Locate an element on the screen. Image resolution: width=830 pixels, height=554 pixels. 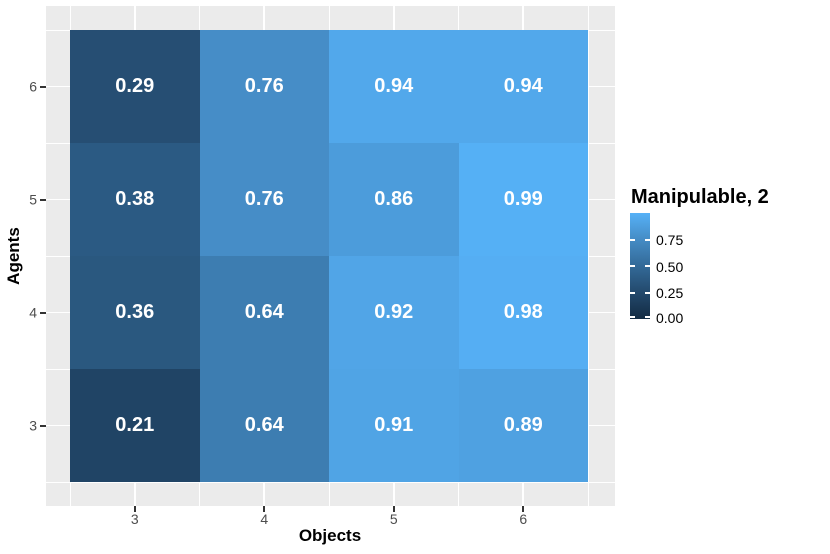
x-tick-label: 6 is located at coordinates (523, 519).